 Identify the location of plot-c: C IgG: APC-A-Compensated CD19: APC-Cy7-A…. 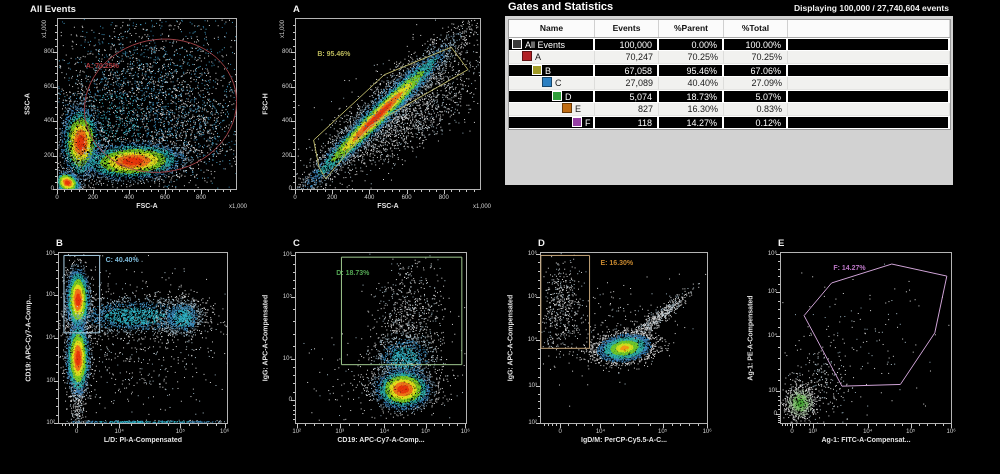
(389, 354).